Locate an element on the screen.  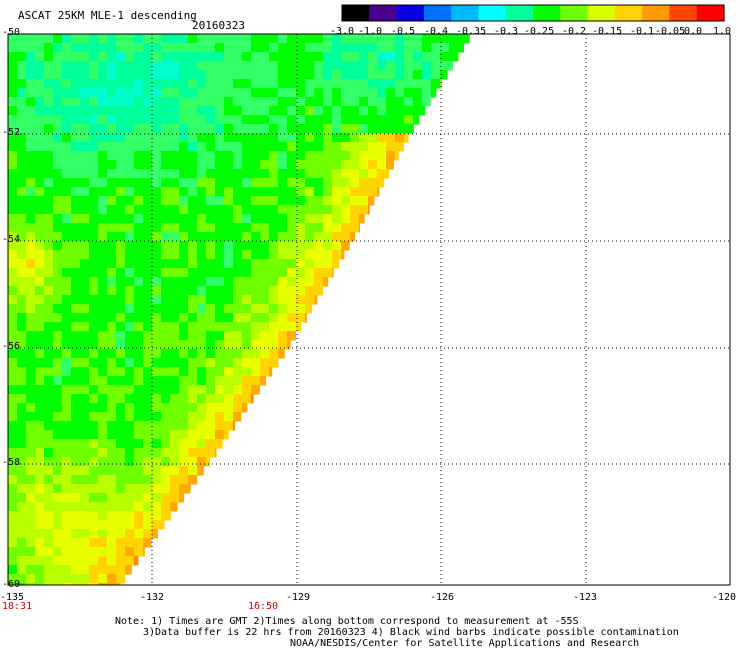
lat-label: -56 is located at coordinates (11, 346).